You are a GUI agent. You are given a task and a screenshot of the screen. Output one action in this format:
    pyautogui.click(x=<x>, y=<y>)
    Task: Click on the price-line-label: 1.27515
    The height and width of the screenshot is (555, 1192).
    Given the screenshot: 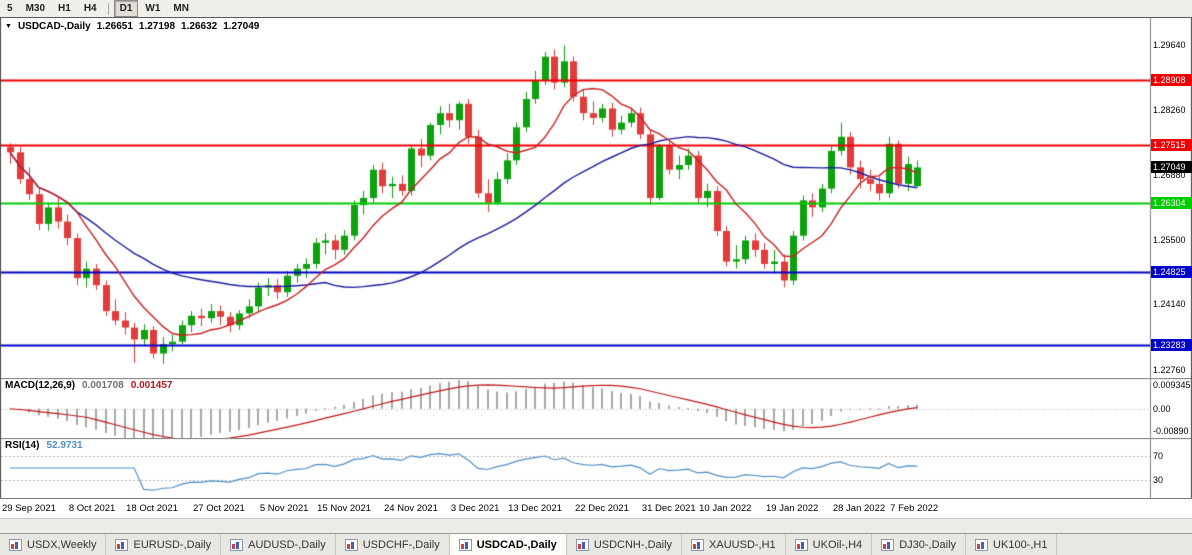 What is the action you would take?
    pyautogui.click(x=1171, y=145)
    